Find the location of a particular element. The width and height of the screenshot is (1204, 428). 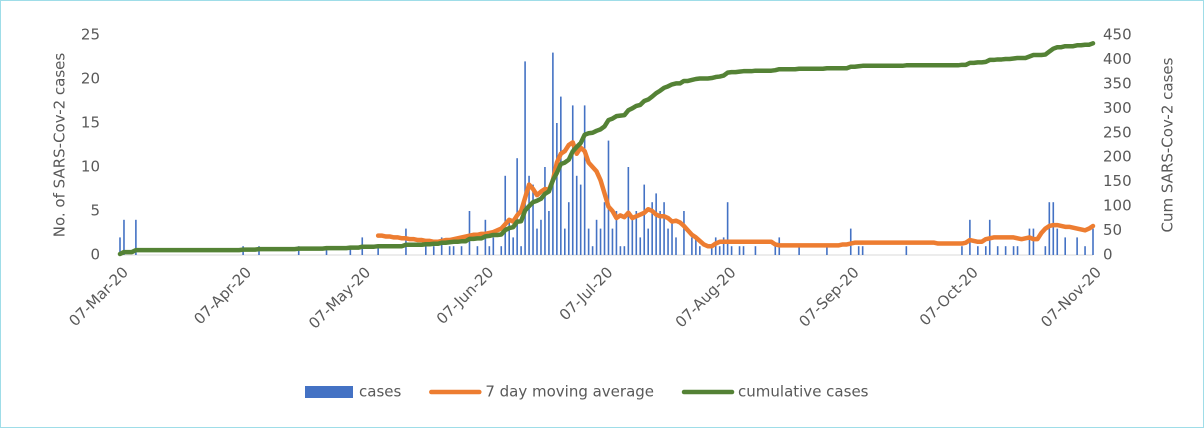

y-axis-title: No. of SARS-Cov-2 cases is located at coordinates (60, 145).